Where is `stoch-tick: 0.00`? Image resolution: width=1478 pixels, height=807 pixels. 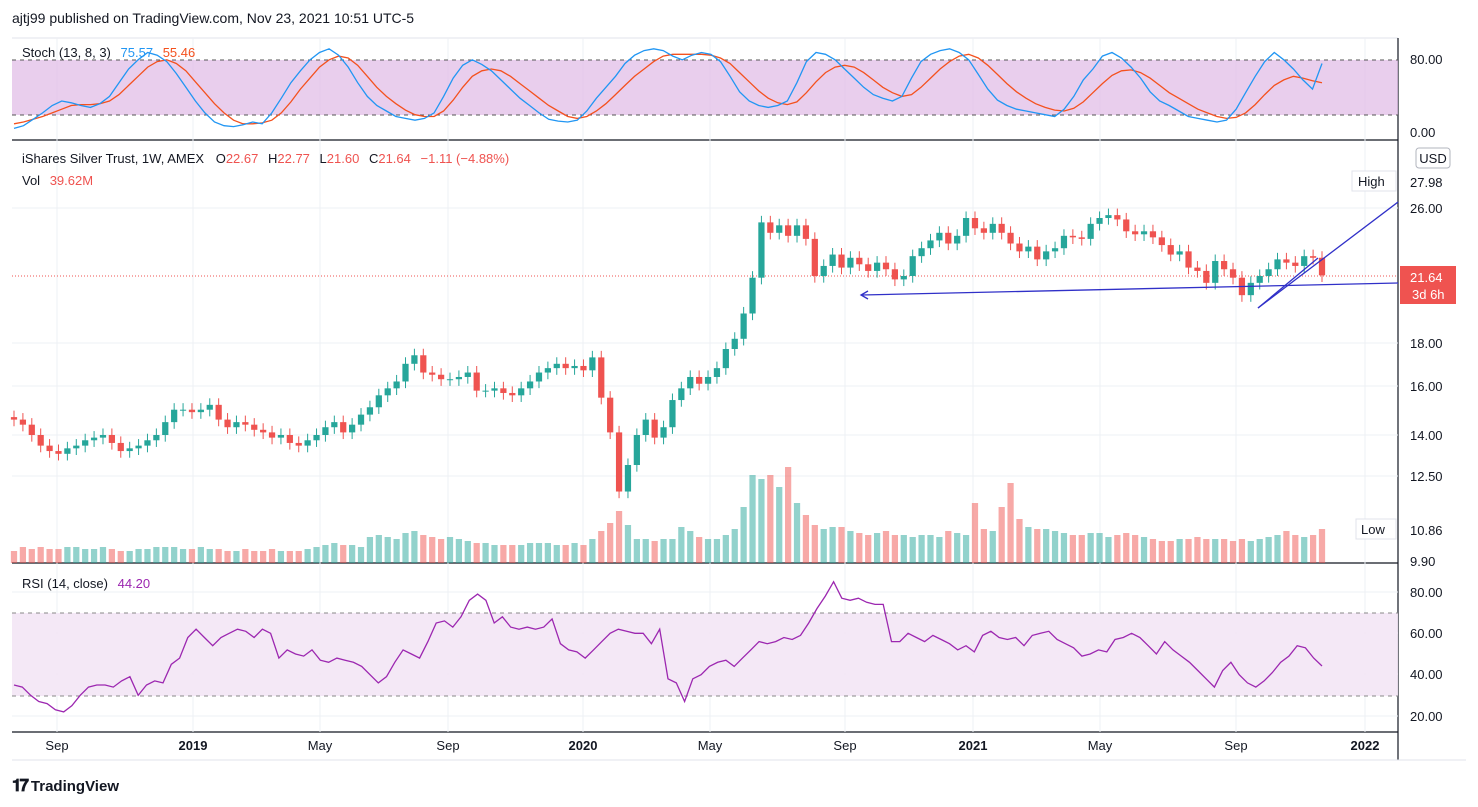 stoch-tick: 0.00 is located at coordinates (1422, 132).